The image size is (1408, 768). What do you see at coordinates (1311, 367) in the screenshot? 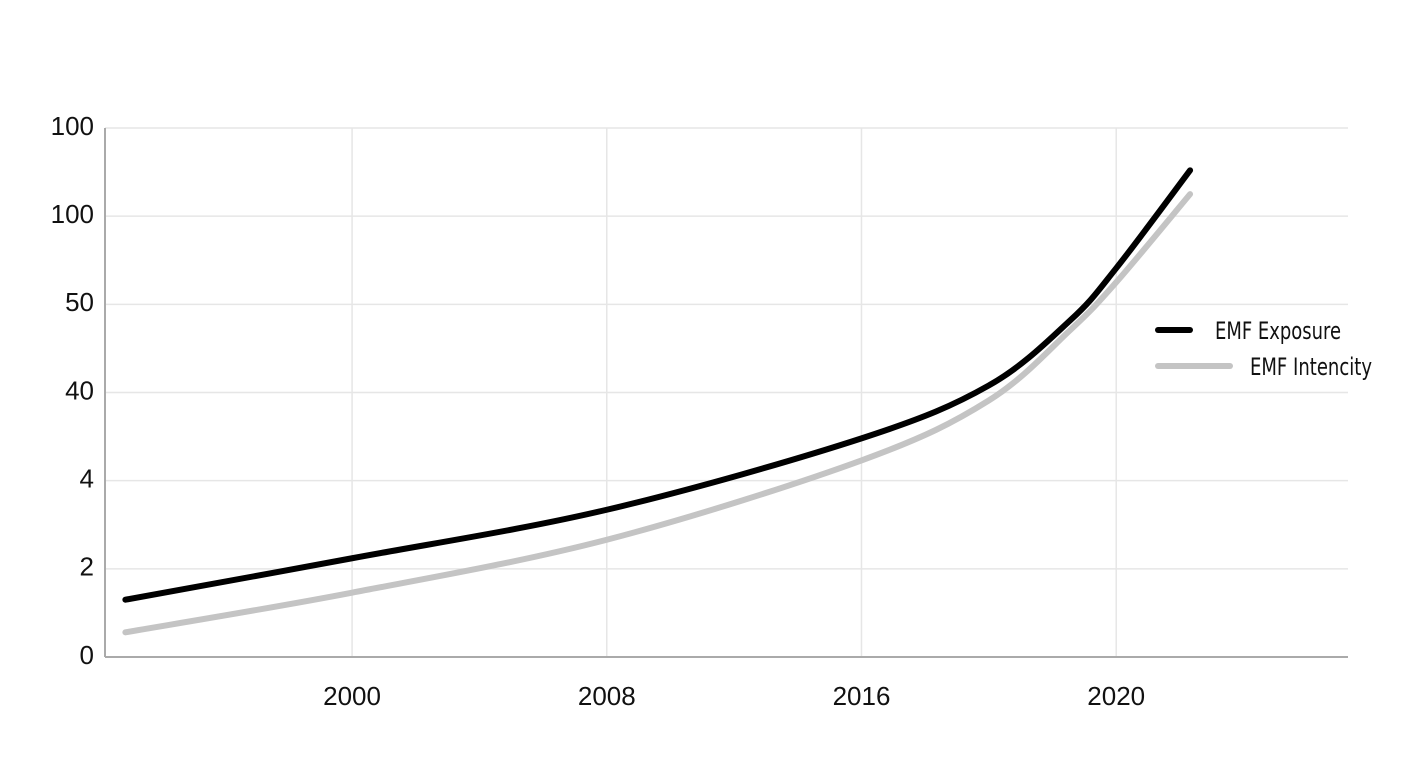
I see `legend-label: EMF Intencity` at bounding box center [1311, 367].